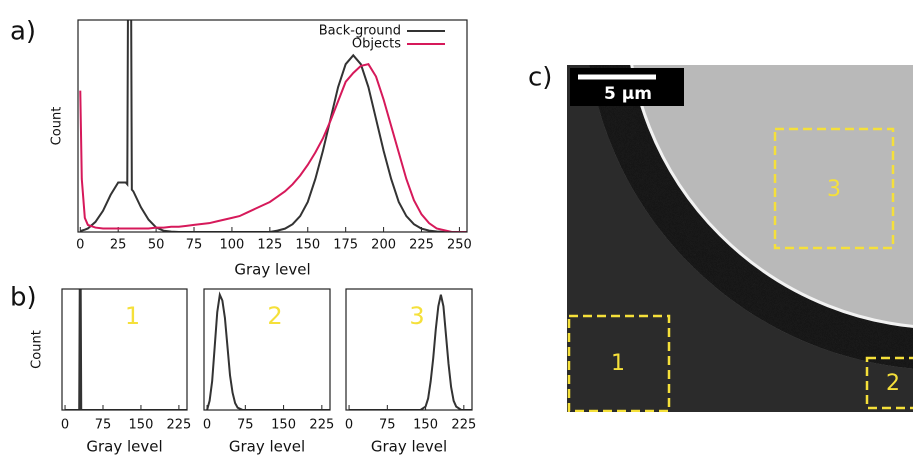  What do you see at coordinates (156, 245) in the screenshot?
I see `x-tick-label: 50` at bounding box center [156, 245].